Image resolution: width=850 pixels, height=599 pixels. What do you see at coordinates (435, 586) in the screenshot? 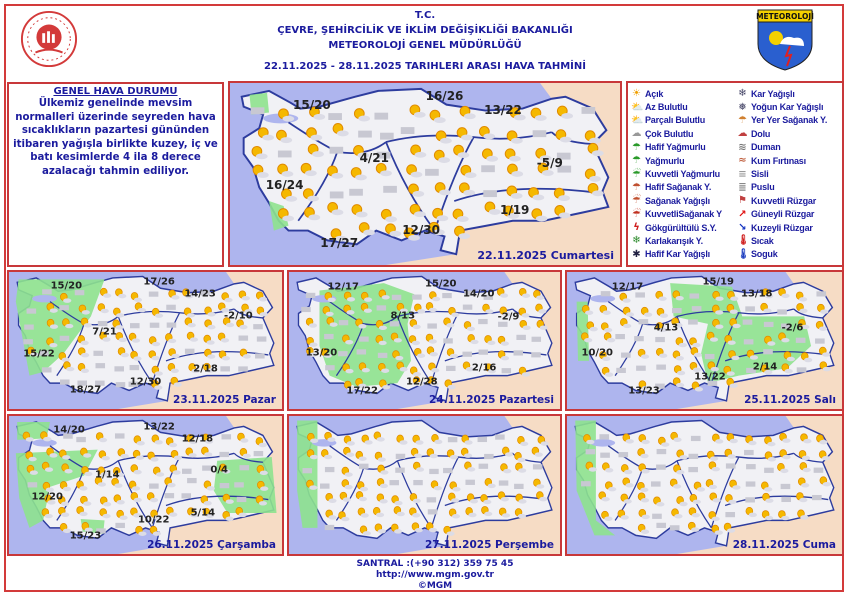
I see `footer-copyright: ©MGM` at bounding box center [435, 586].